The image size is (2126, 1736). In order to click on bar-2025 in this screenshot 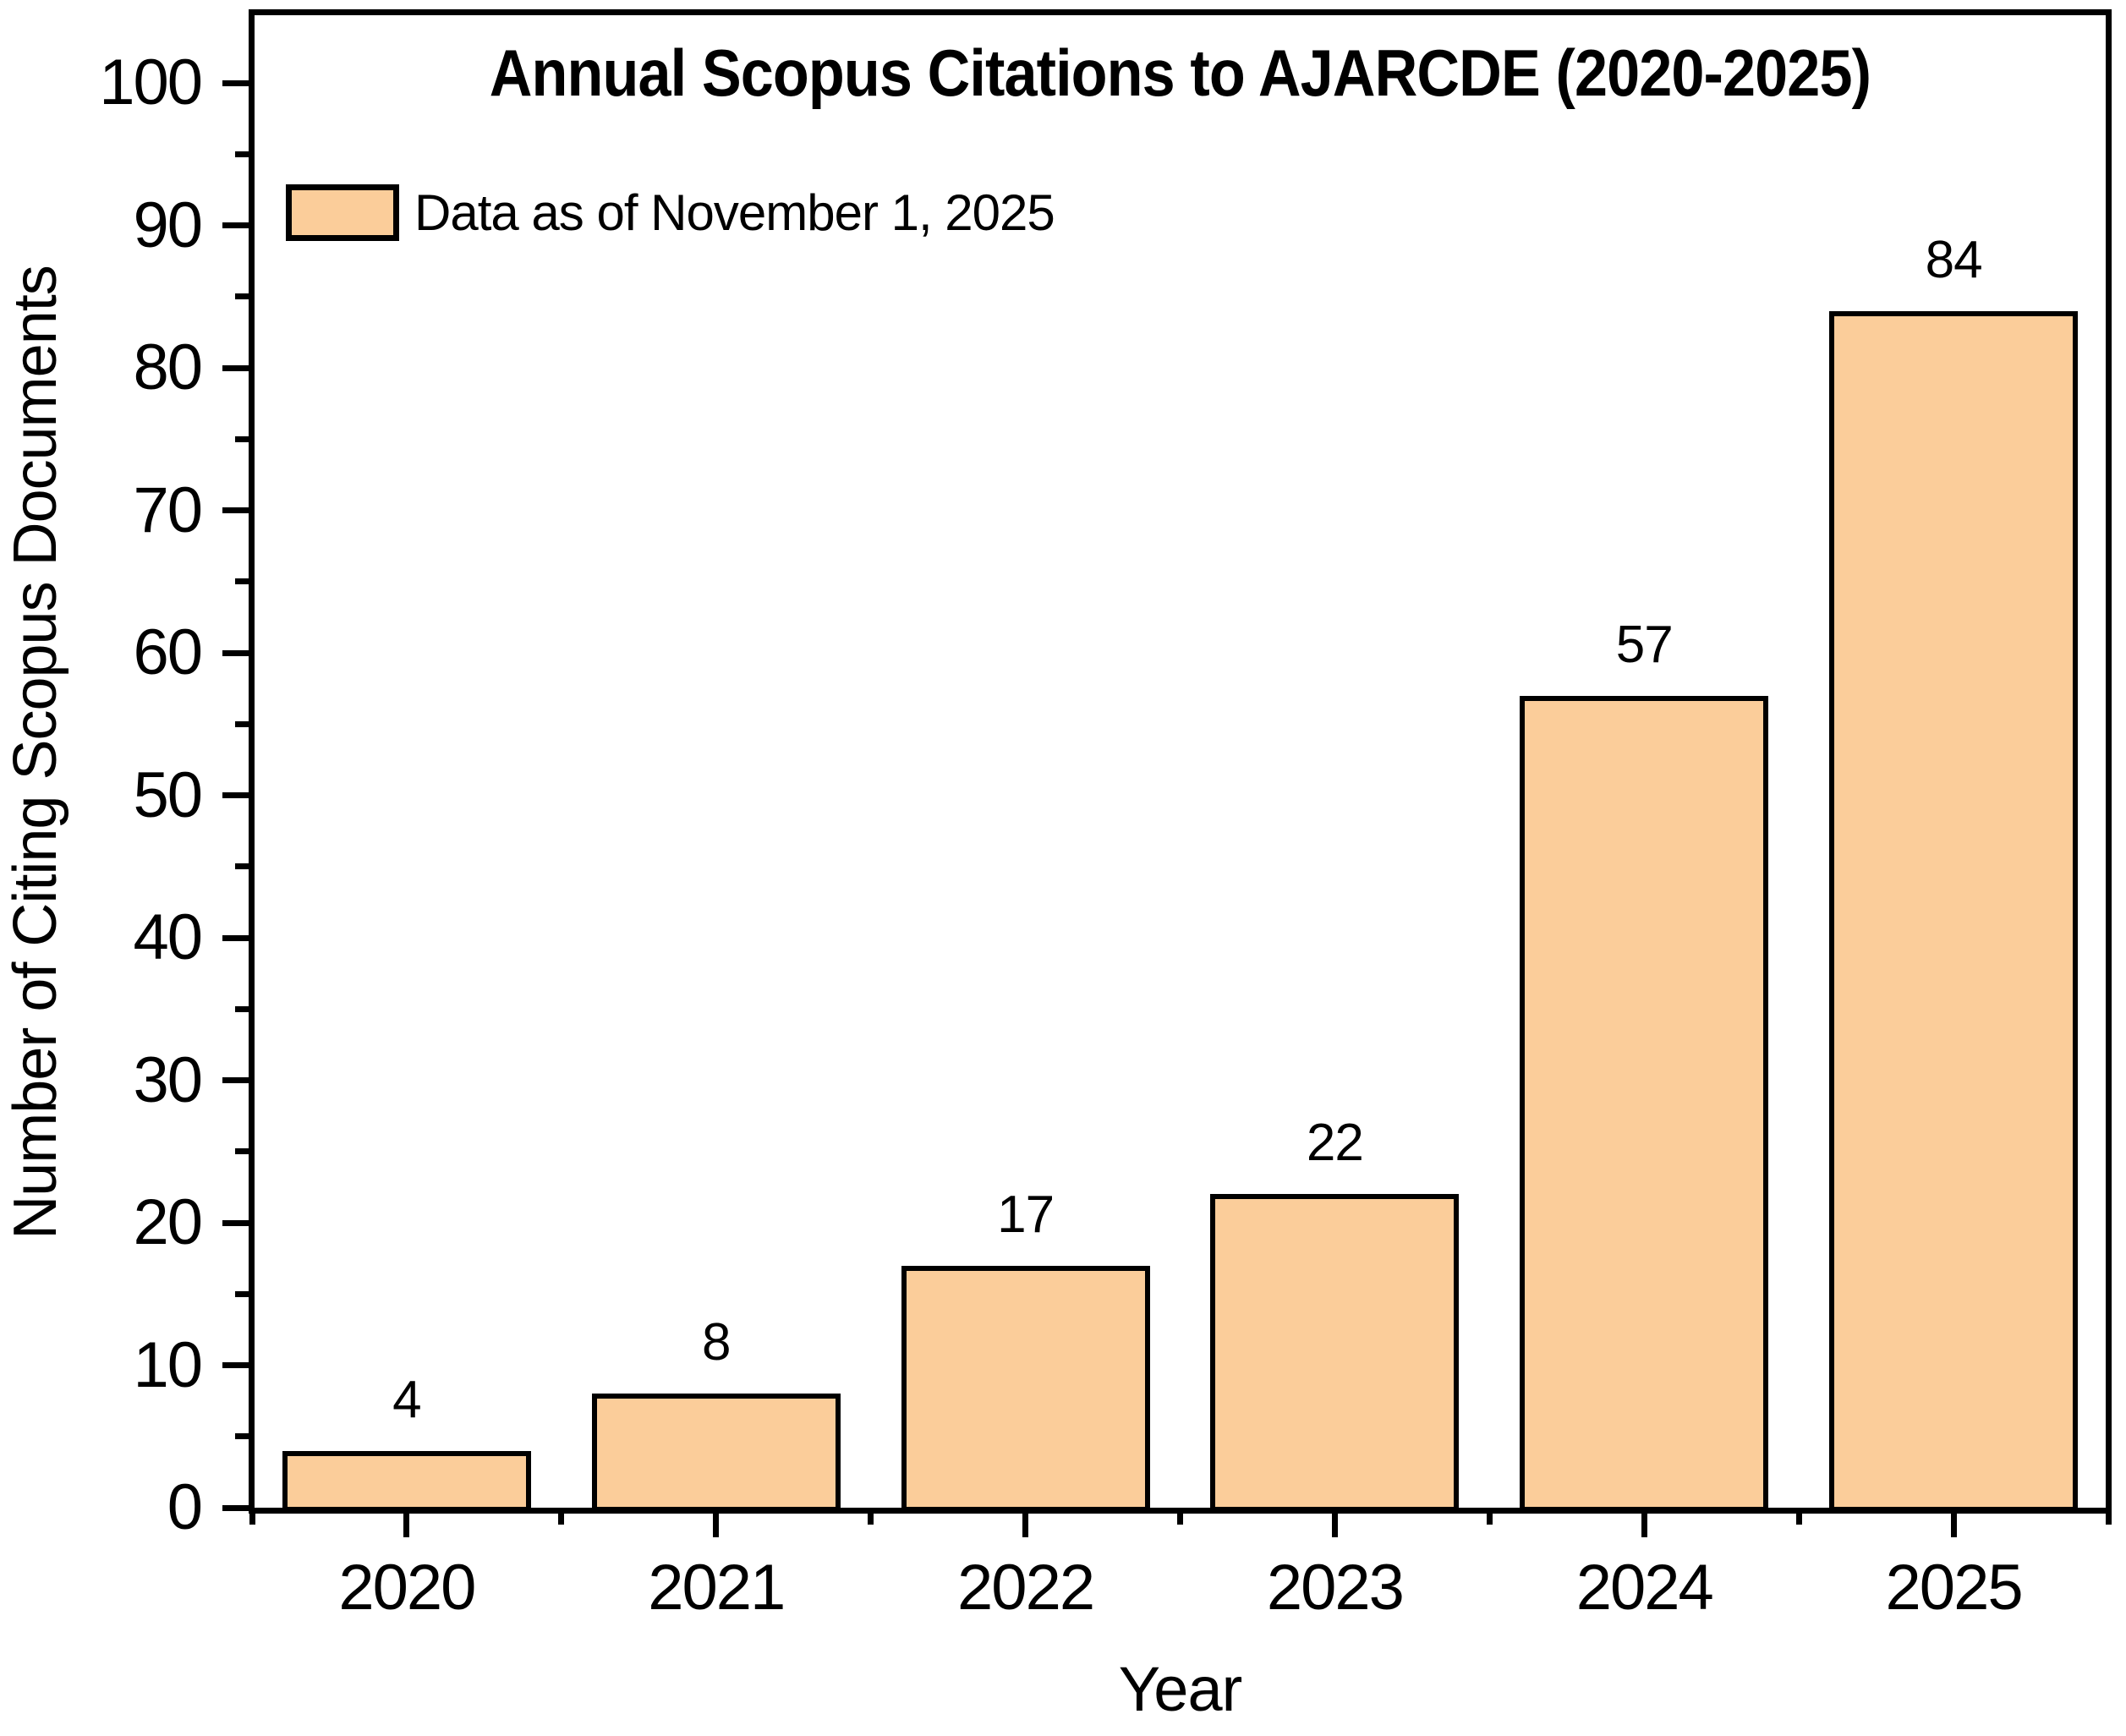, I will do `click(1954, 911)`.